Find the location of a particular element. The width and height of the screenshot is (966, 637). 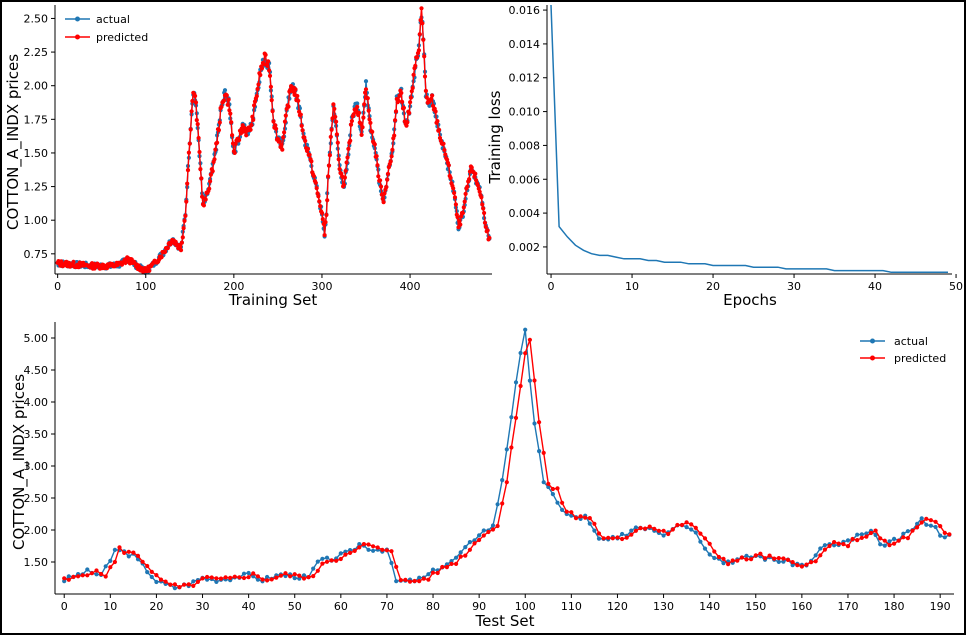

x-tick-label: 150 is located at coordinates (755, 606).